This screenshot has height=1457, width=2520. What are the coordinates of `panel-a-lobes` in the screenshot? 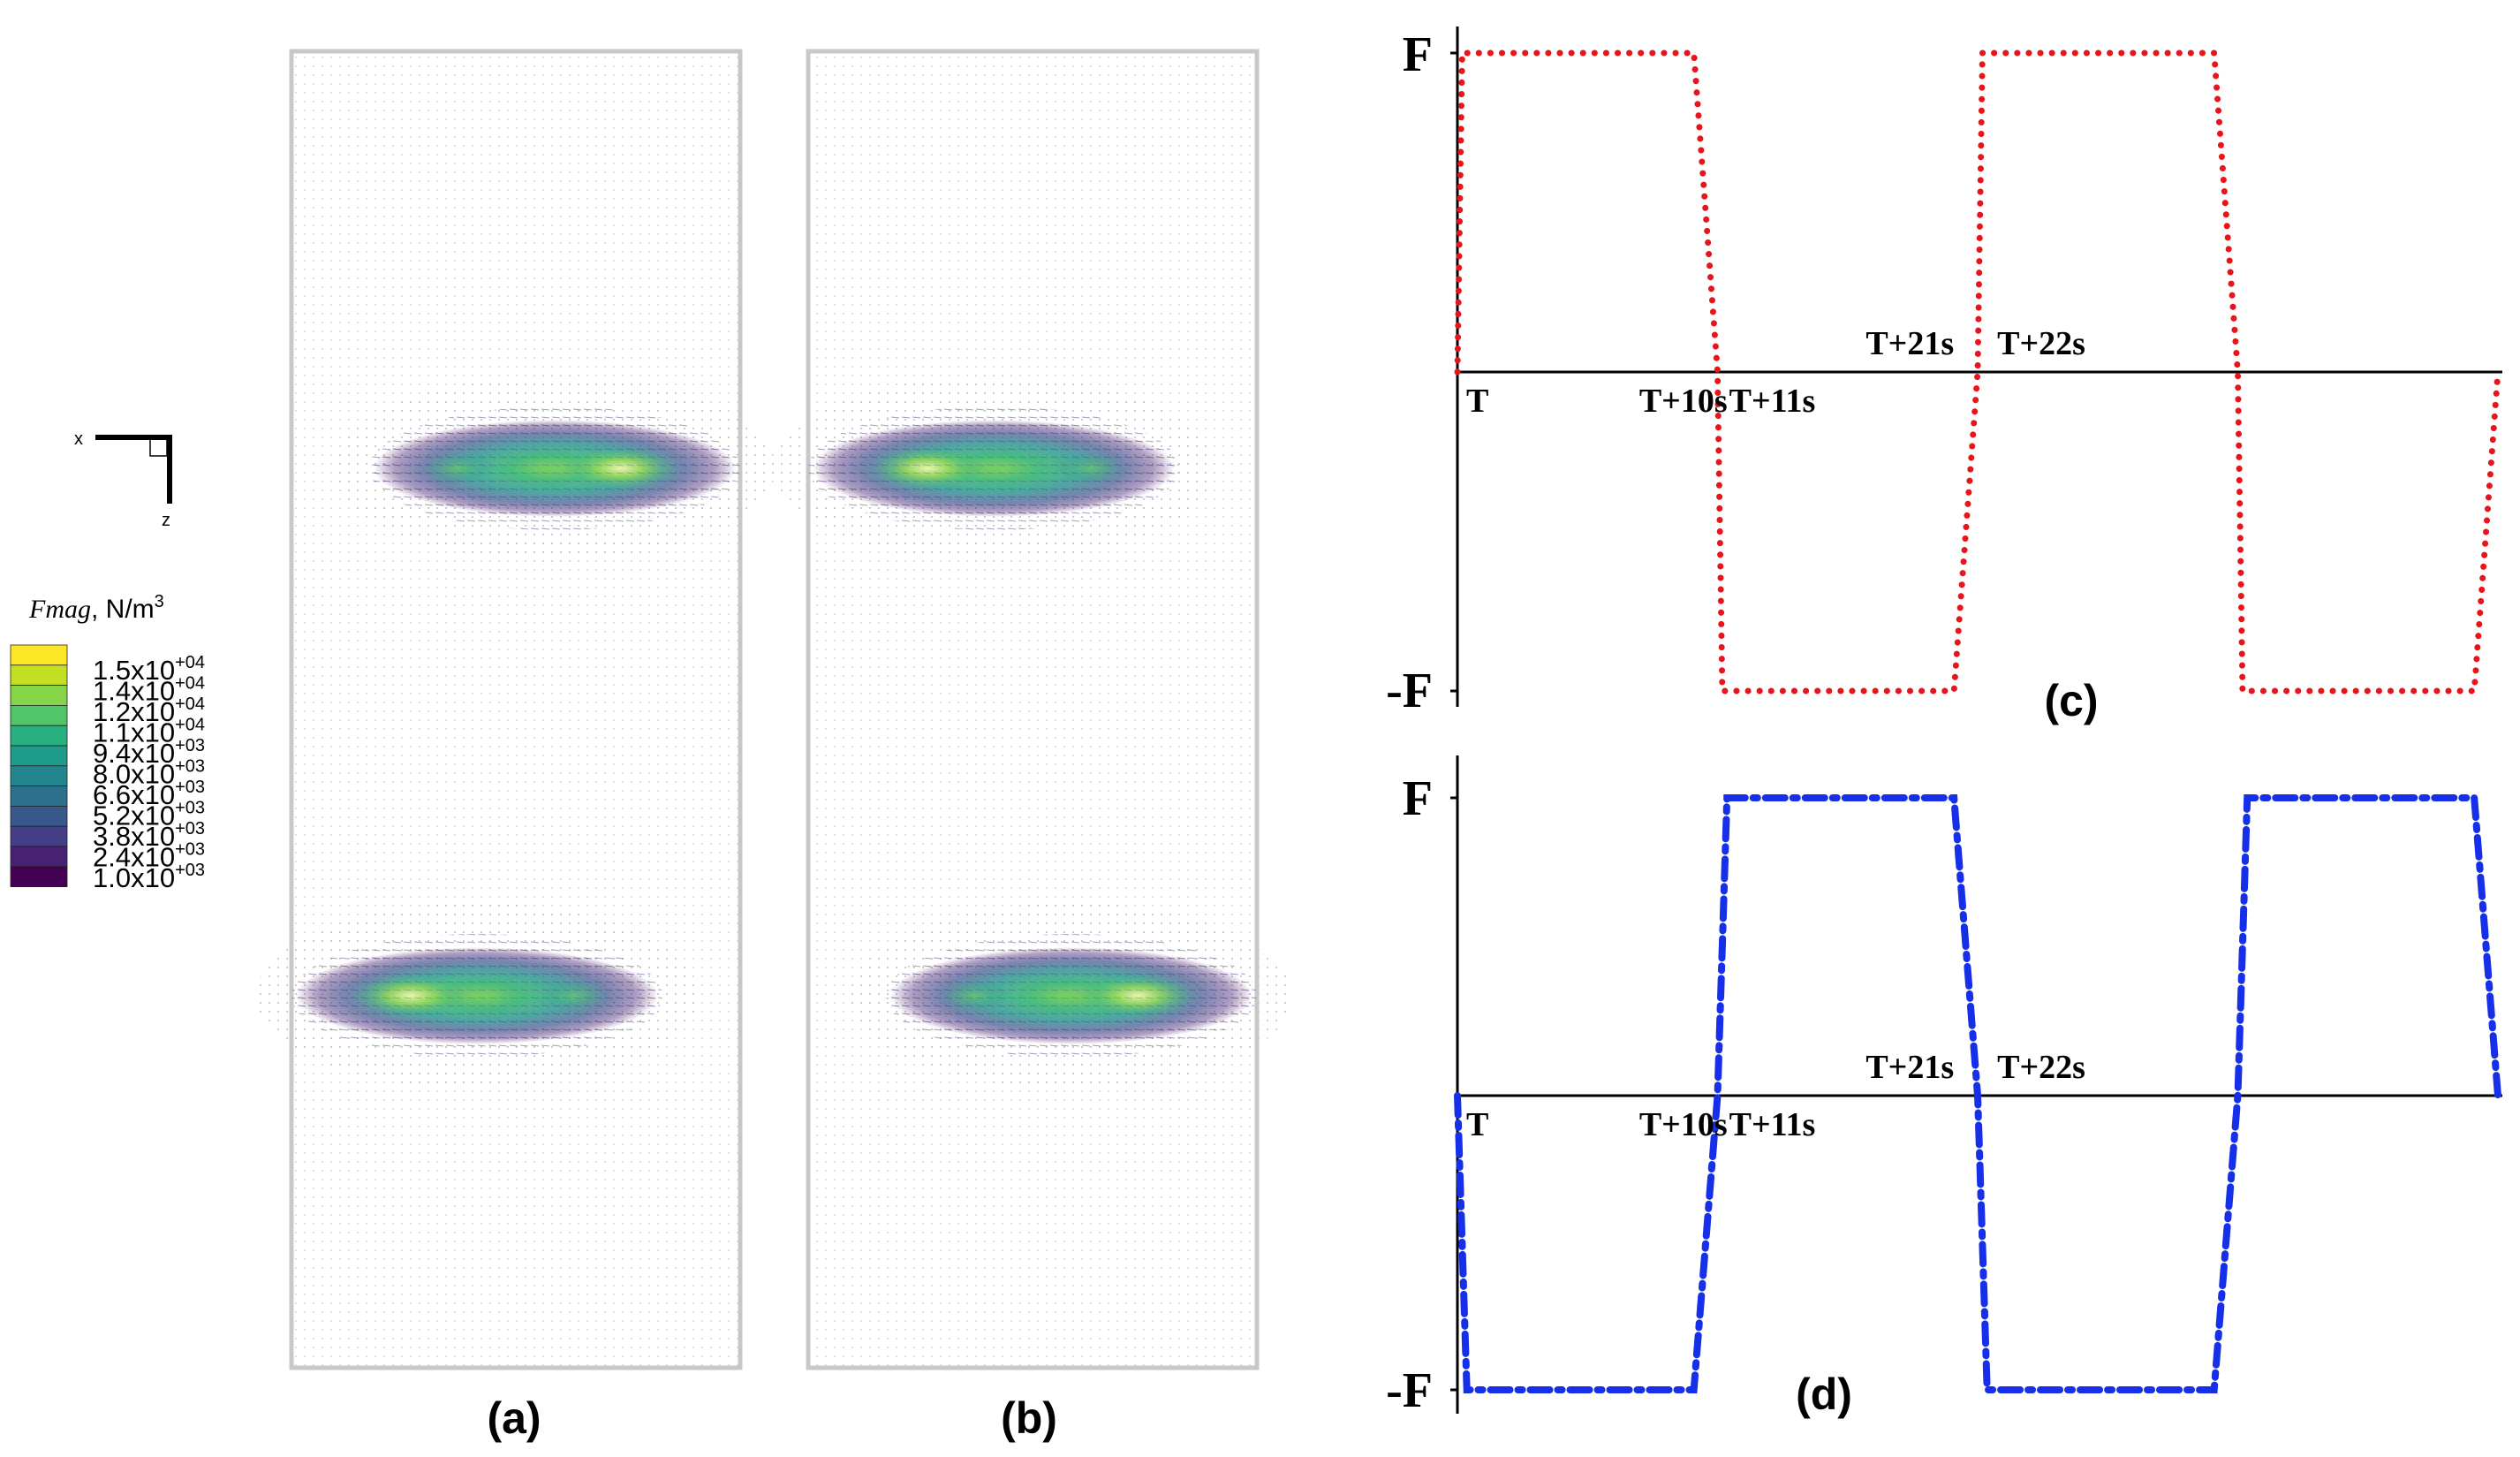 It's located at (516, 732).